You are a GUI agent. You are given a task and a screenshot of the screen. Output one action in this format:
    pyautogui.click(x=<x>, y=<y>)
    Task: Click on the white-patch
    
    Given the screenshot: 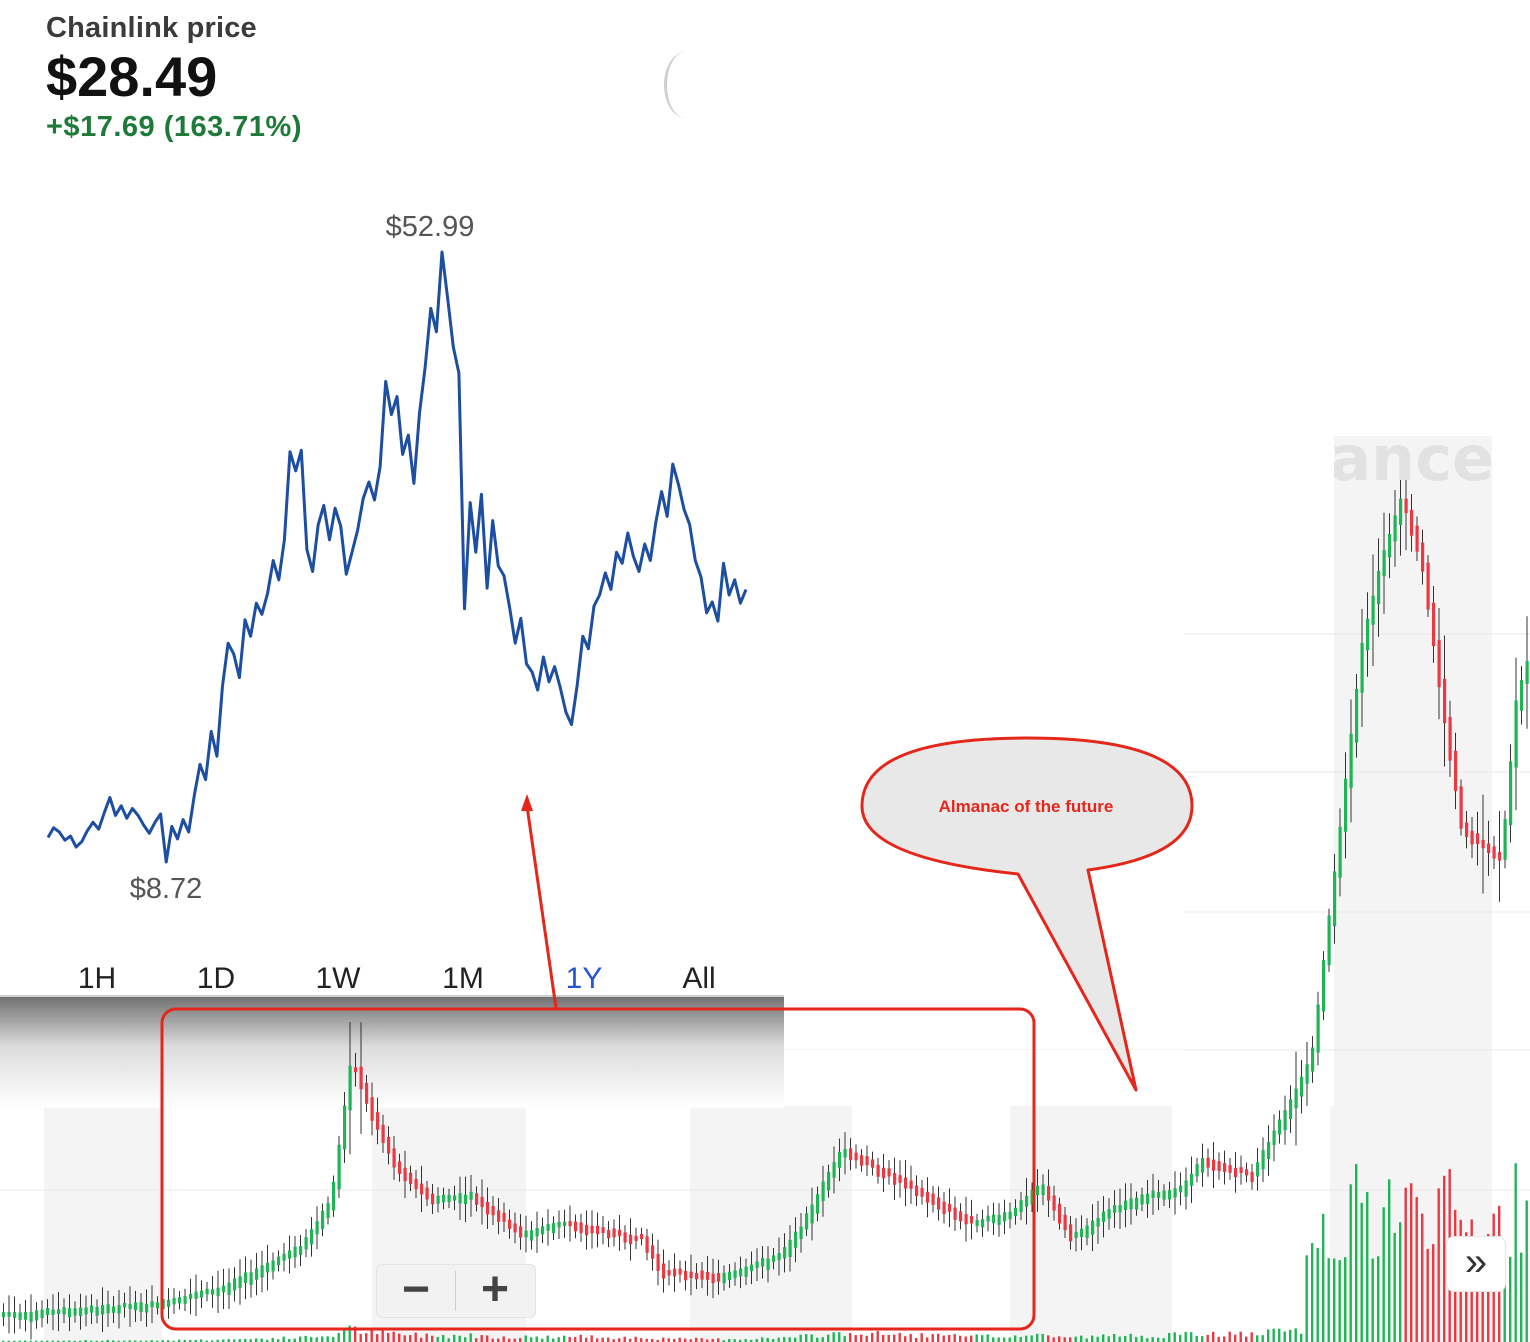 What is the action you would take?
    pyautogui.click(x=984, y=1078)
    